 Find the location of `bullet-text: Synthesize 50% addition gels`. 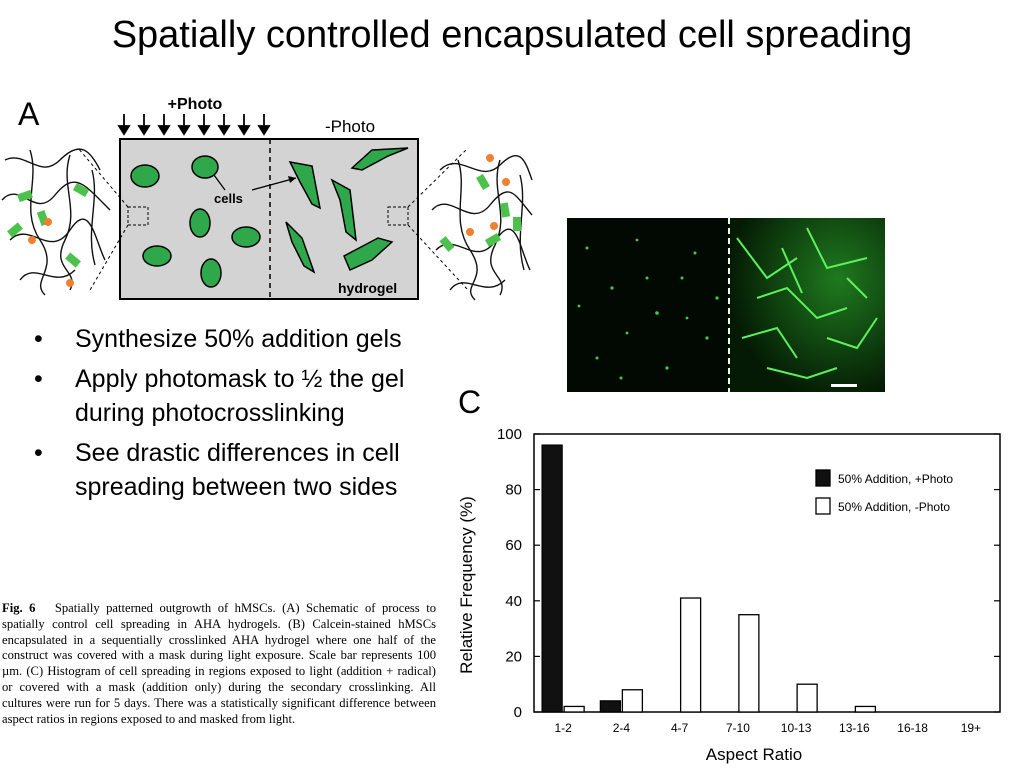

bullet-text: Synthesize 50% addition gels is located at coordinates (238, 339).